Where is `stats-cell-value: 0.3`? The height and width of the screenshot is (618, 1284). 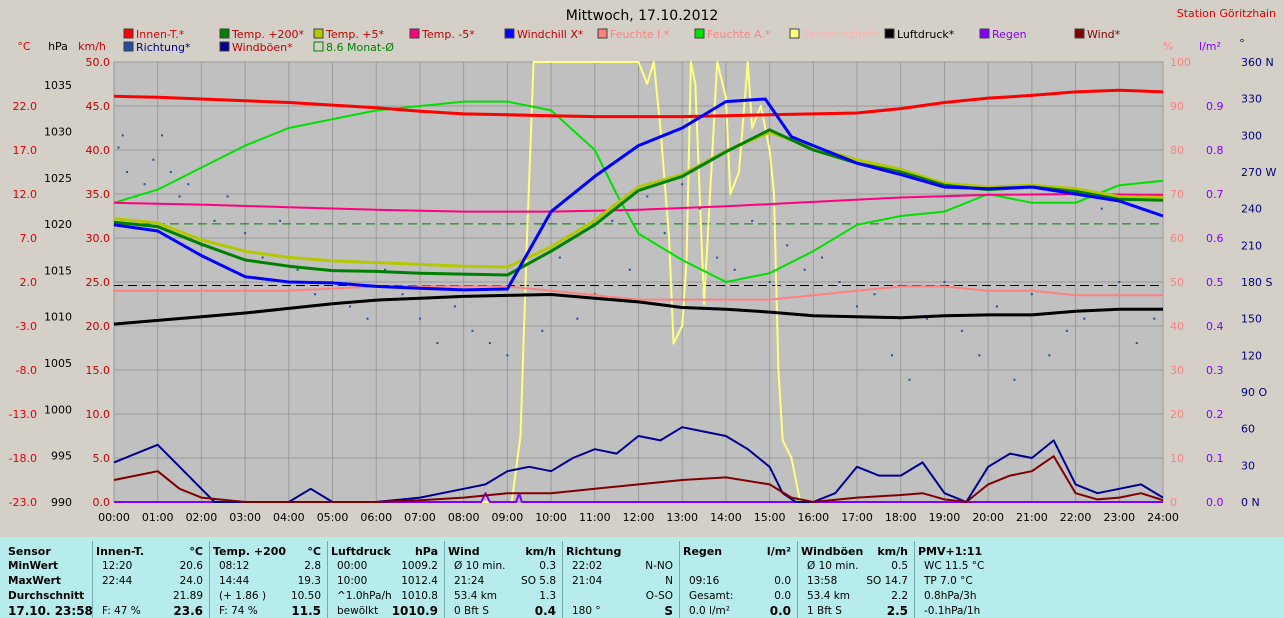 stats-cell-value: 0.3 is located at coordinates (547, 566).